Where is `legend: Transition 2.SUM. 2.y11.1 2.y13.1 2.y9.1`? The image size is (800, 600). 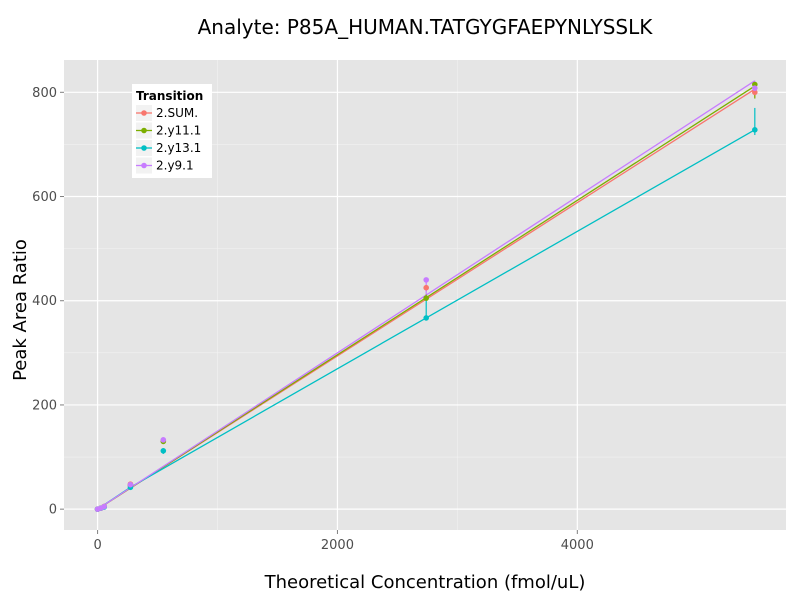 legend: Transition 2.SUM. 2.y11.1 2.y13.1 2.y9.1 is located at coordinates (172, 131).